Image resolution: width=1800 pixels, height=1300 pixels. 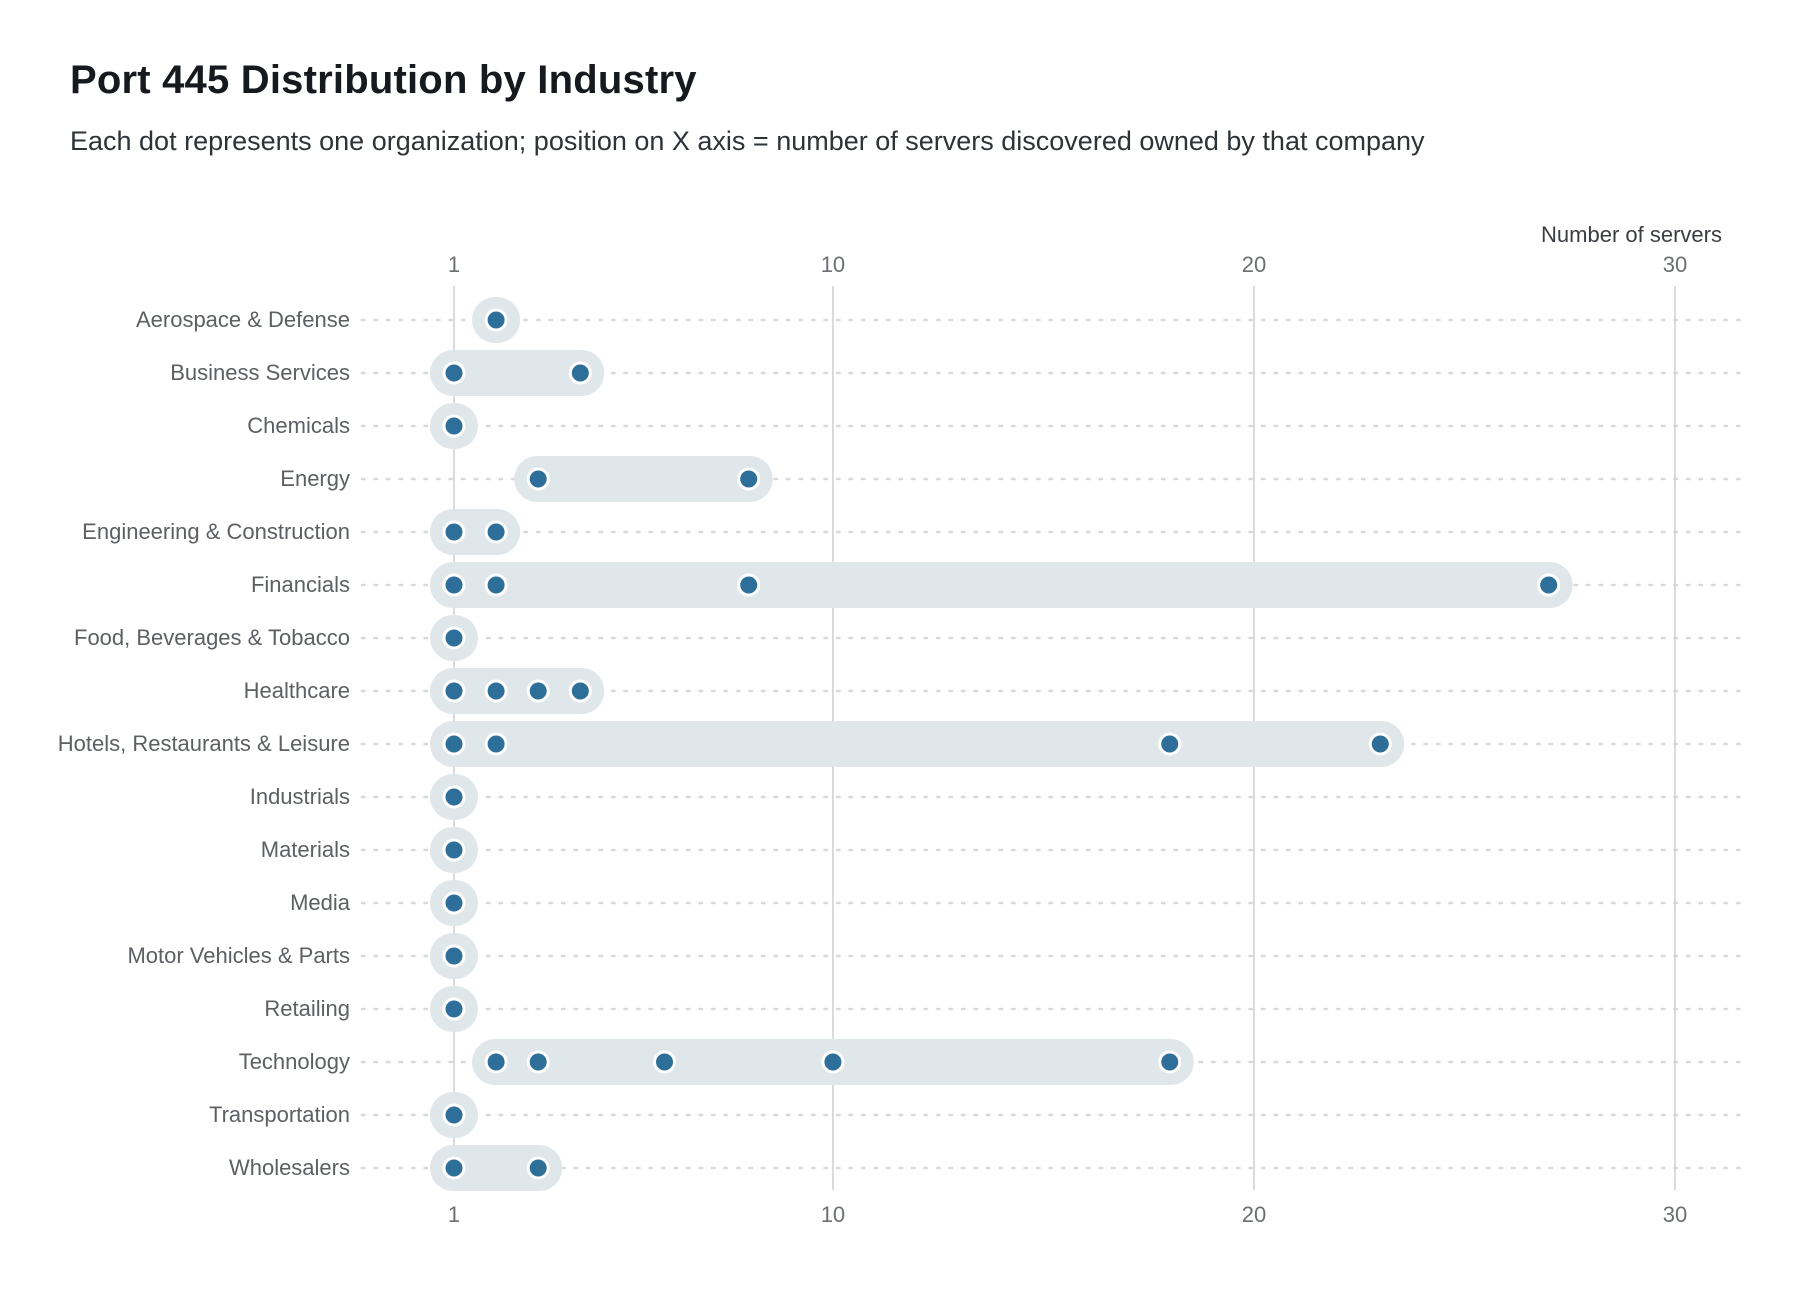 What do you see at coordinates (279, 1114) in the screenshot?
I see `row-label: Transportation` at bounding box center [279, 1114].